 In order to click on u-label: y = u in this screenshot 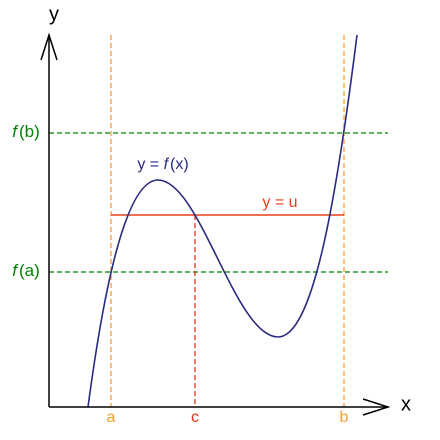, I will do `click(279, 202)`.